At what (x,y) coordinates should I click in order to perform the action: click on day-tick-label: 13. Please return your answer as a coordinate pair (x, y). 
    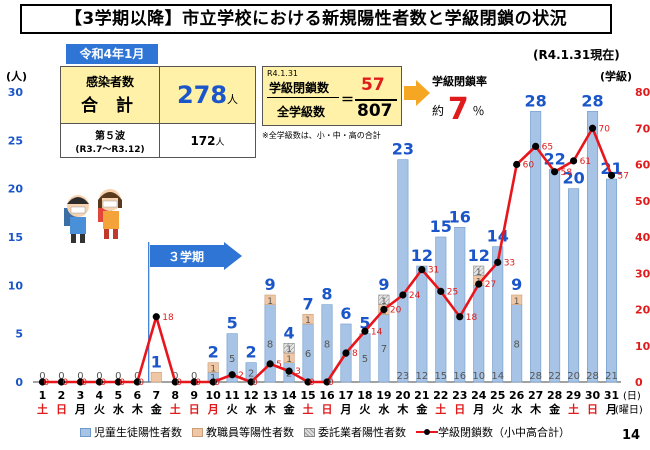
    Looking at the image, I should click on (269, 395).